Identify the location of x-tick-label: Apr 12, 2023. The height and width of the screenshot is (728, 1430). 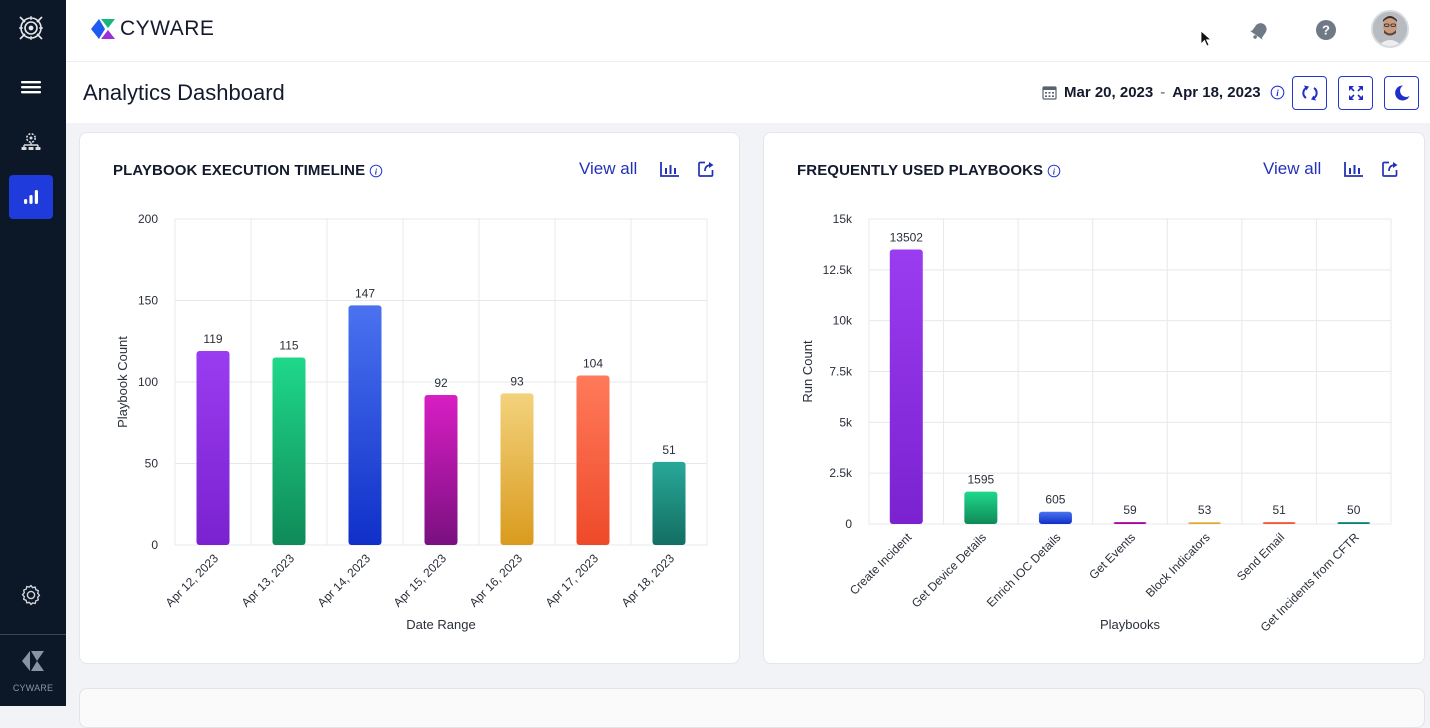
(192, 580).